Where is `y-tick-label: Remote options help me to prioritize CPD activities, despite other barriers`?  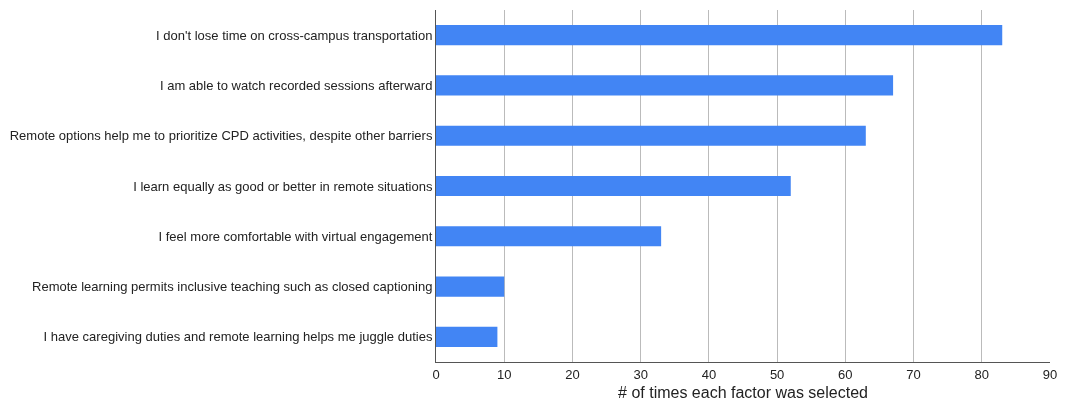
y-tick-label: Remote options help me to prioritize CPD activities, despite other barriers is located at coordinates (221, 136).